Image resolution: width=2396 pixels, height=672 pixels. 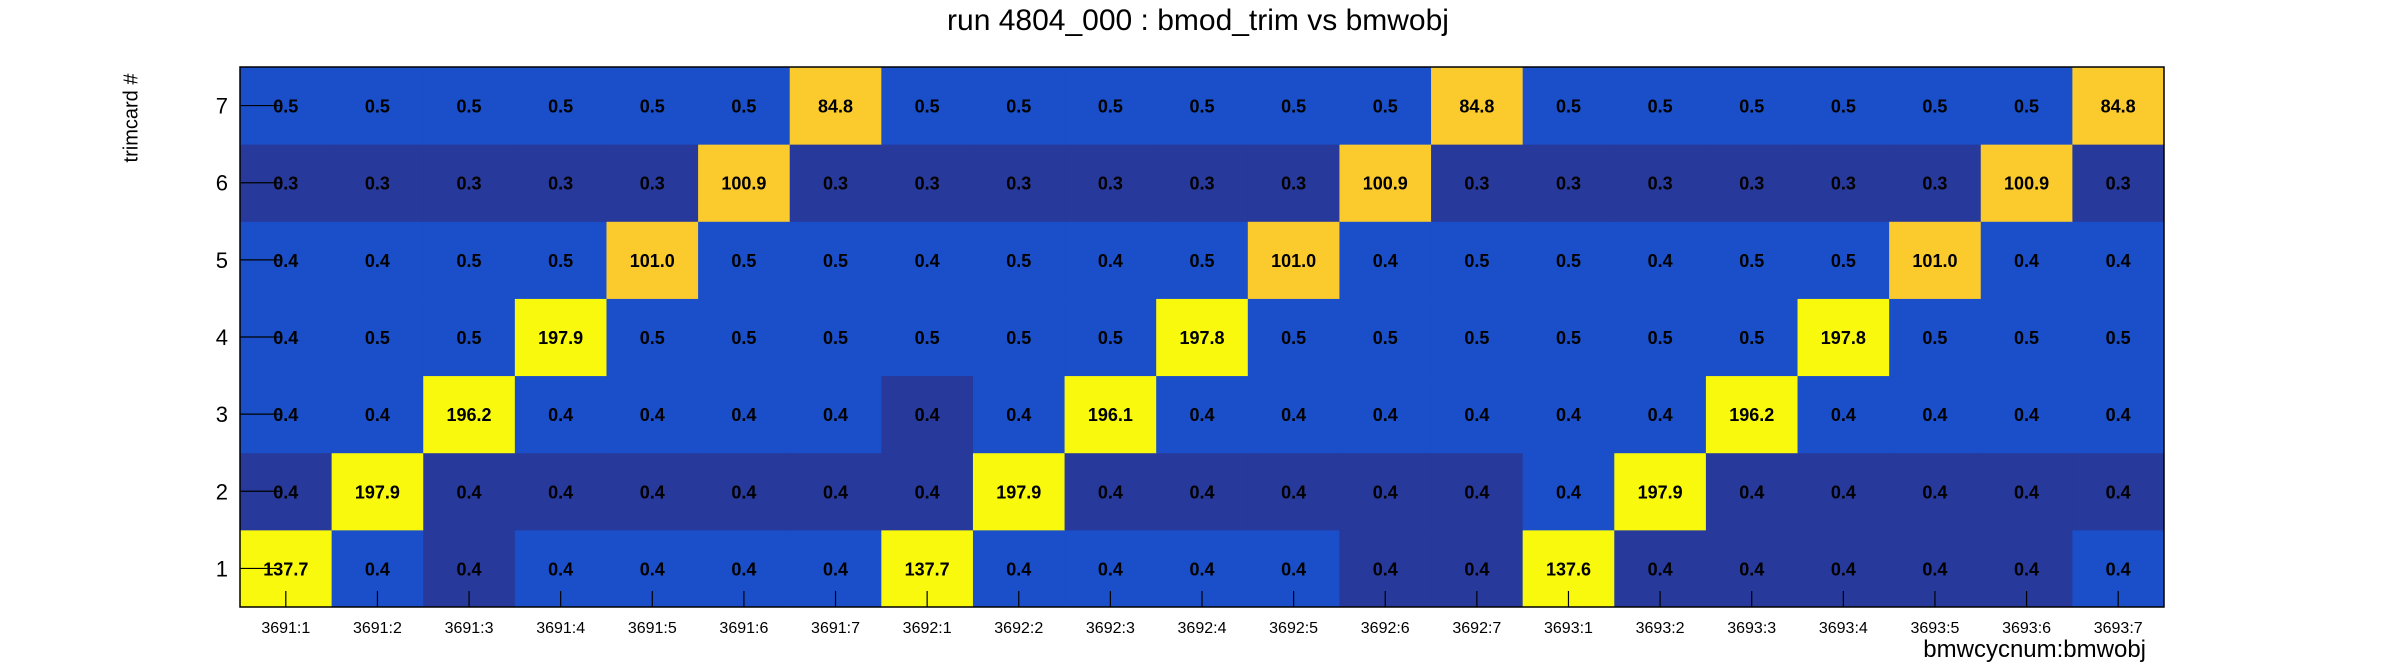 What do you see at coordinates (560, 628) in the screenshot?
I see `x-tick-label: 3691:4` at bounding box center [560, 628].